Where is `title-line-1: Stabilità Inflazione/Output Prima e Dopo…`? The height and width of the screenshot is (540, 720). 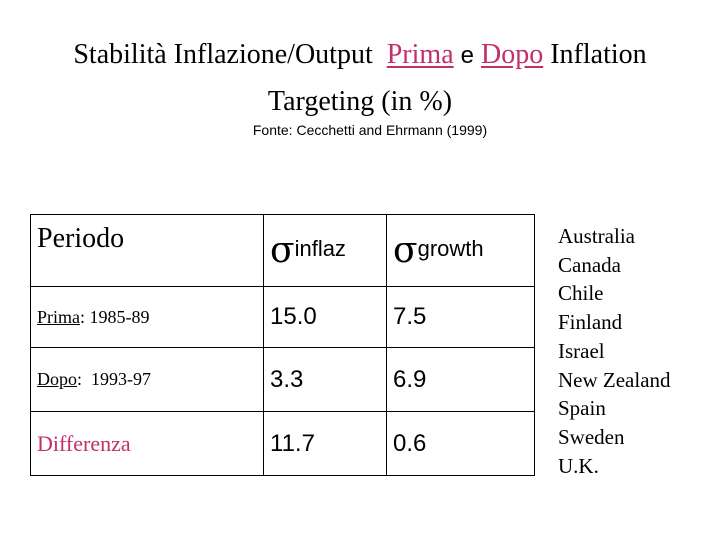 title-line-1: Stabilità Inflazione/Output Prima e Dopo… is located at coordinates (360, 55).